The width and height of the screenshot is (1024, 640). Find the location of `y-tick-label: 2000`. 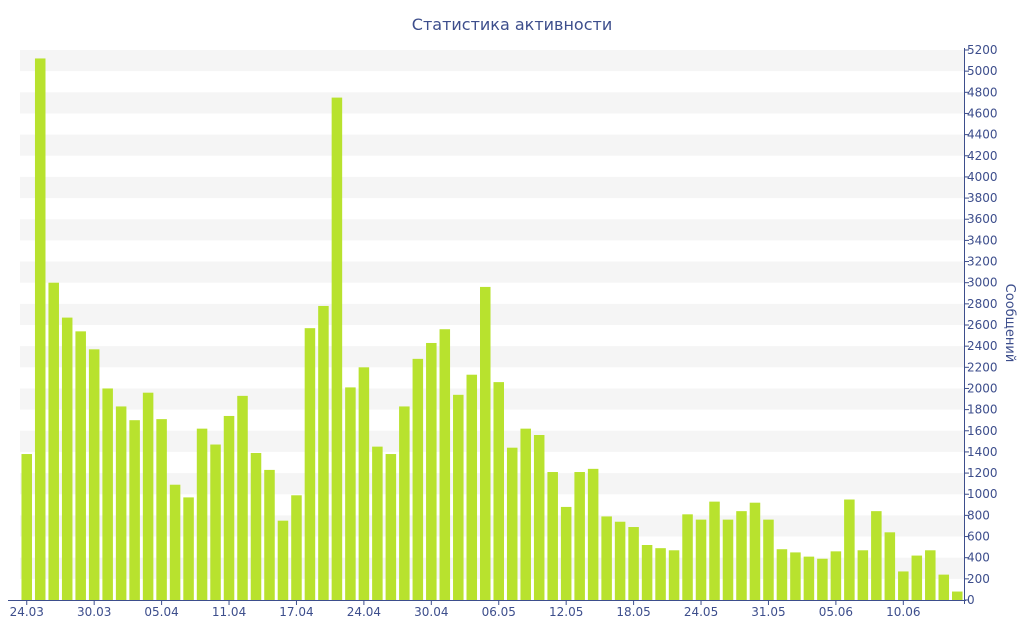

y-tick-label: 2000 is located at coordinates (982, 388).